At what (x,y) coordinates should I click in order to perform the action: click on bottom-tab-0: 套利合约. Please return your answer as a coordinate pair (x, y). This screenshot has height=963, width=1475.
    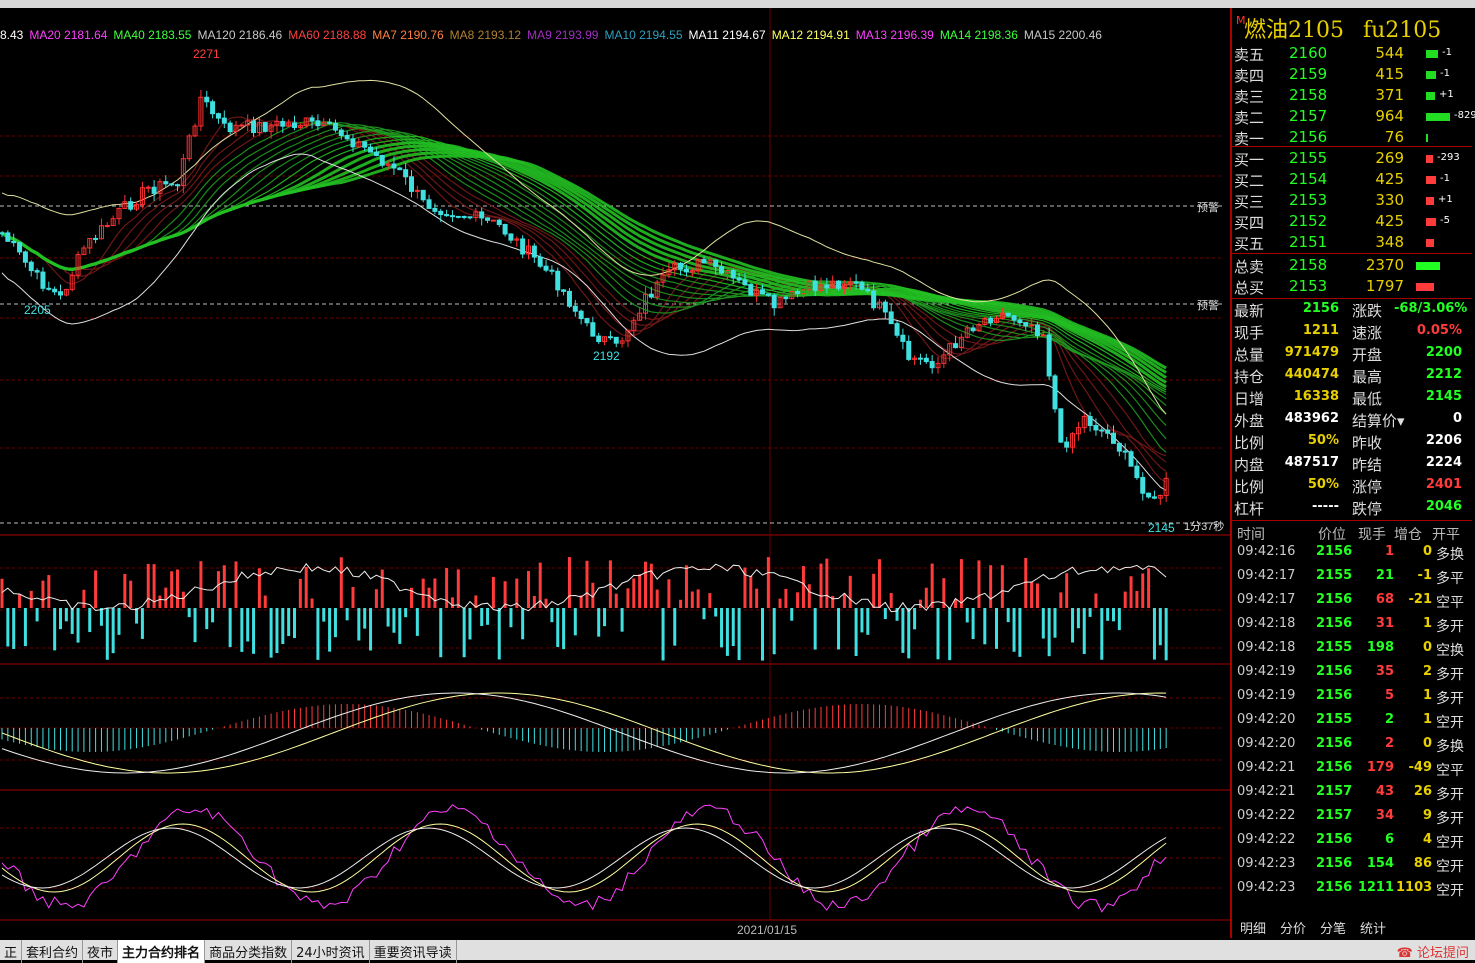
    Looking at the image, I should click on (53, 951).